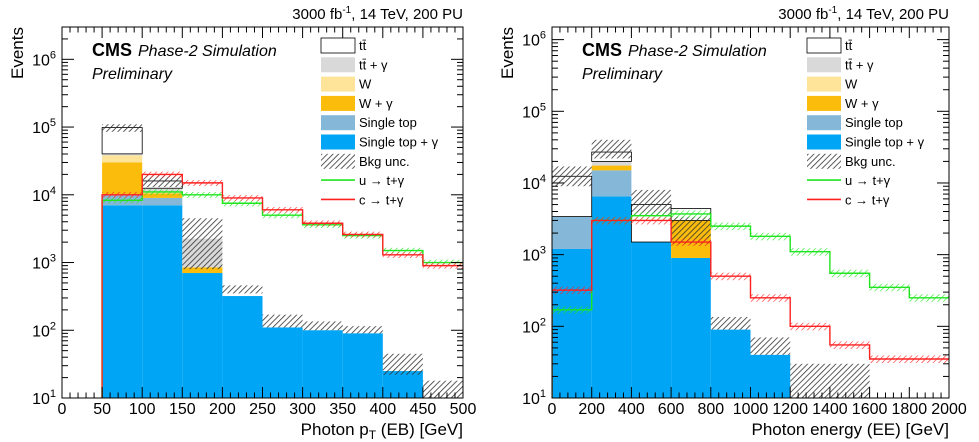 Image resolution: width=979 pixels, height=442 pixels. Describe the element at coordinates (102, 409) in the screenshot. I see `x-tick-label: 50` at that location.